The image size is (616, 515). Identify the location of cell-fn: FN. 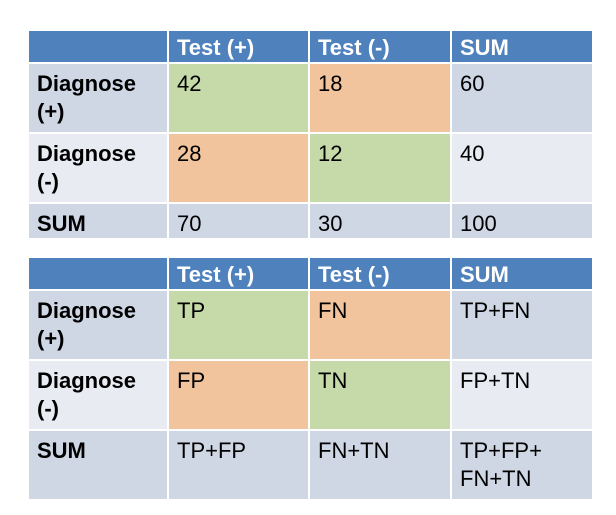
(380, 325).